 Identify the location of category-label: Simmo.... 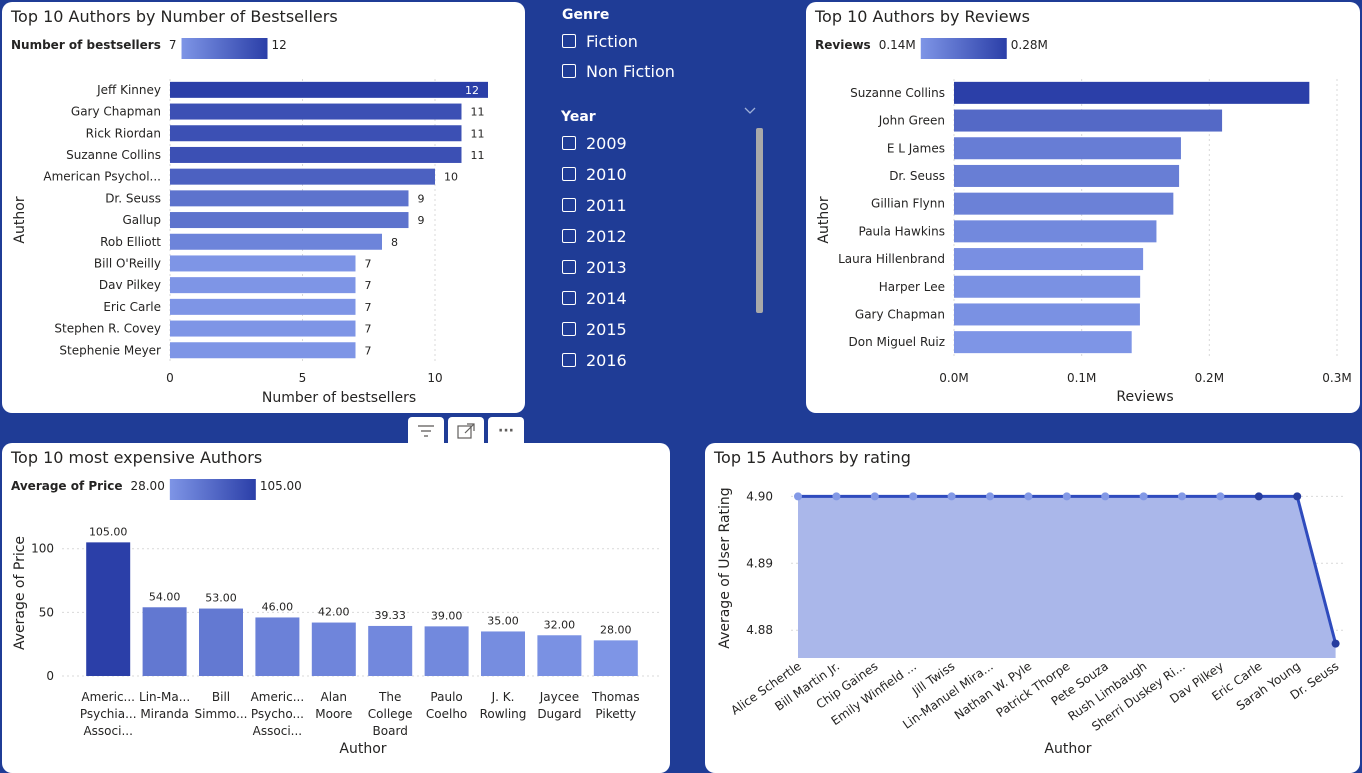
(221, 714).